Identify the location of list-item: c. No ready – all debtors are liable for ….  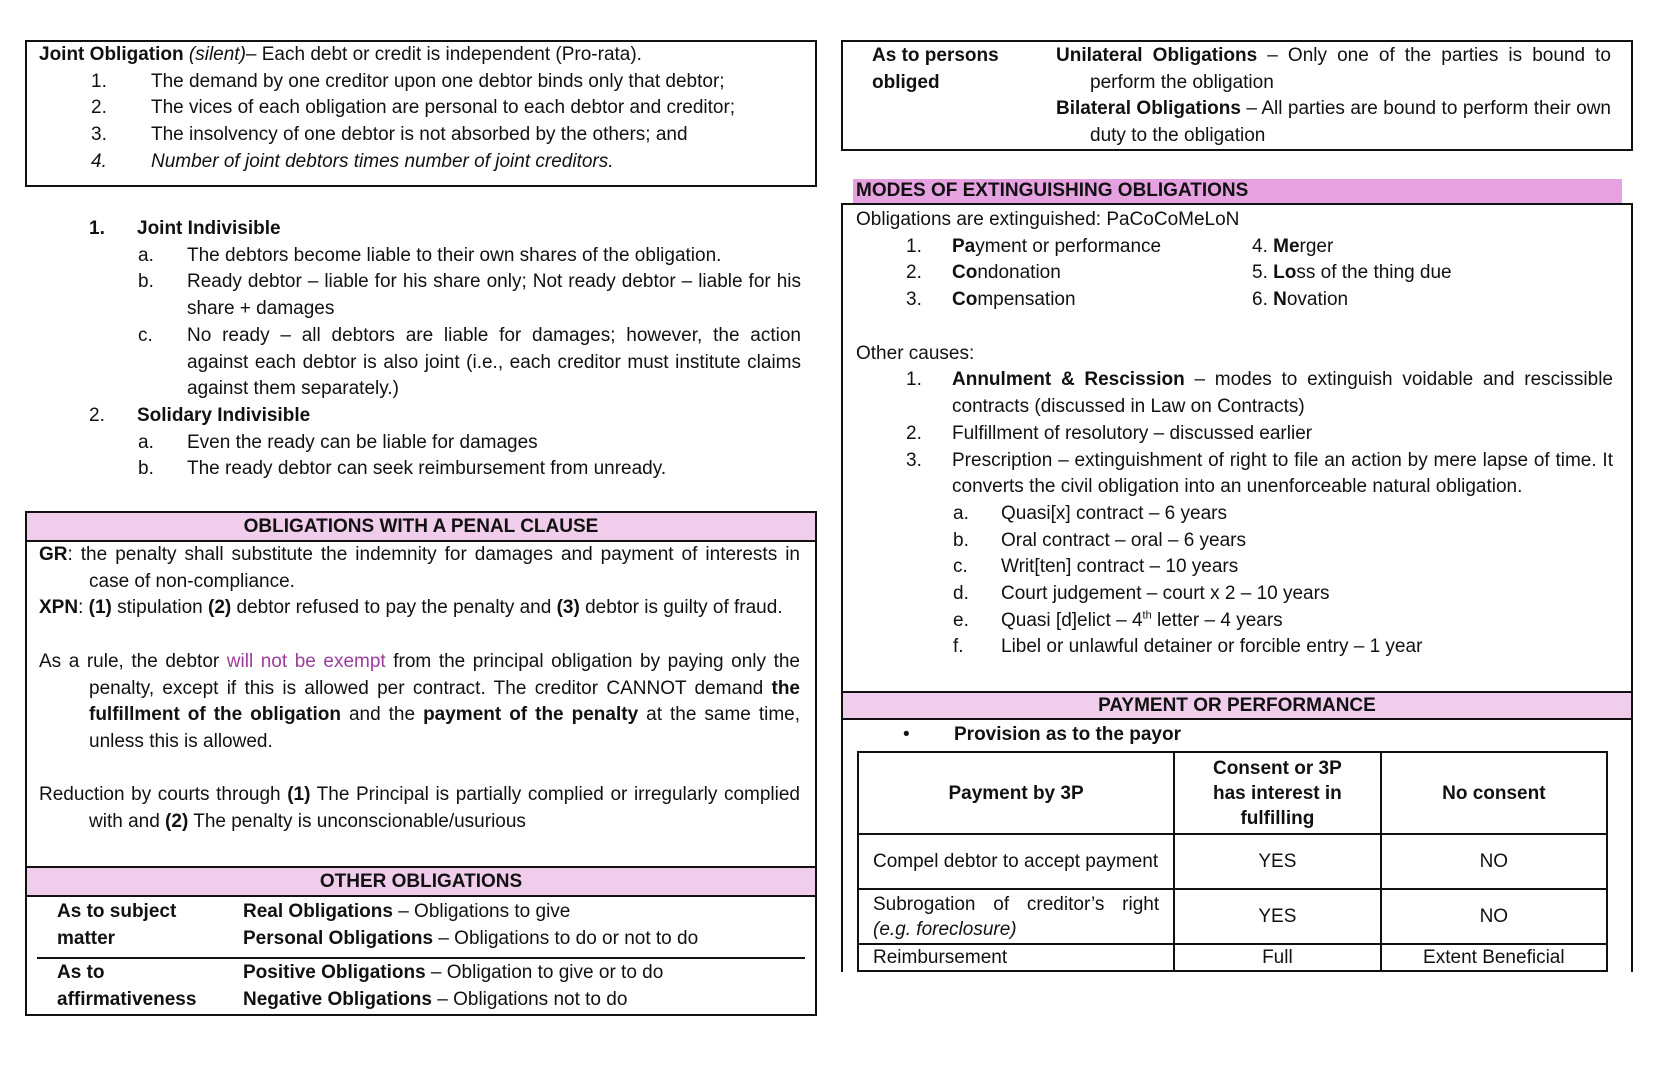
(445, 363).